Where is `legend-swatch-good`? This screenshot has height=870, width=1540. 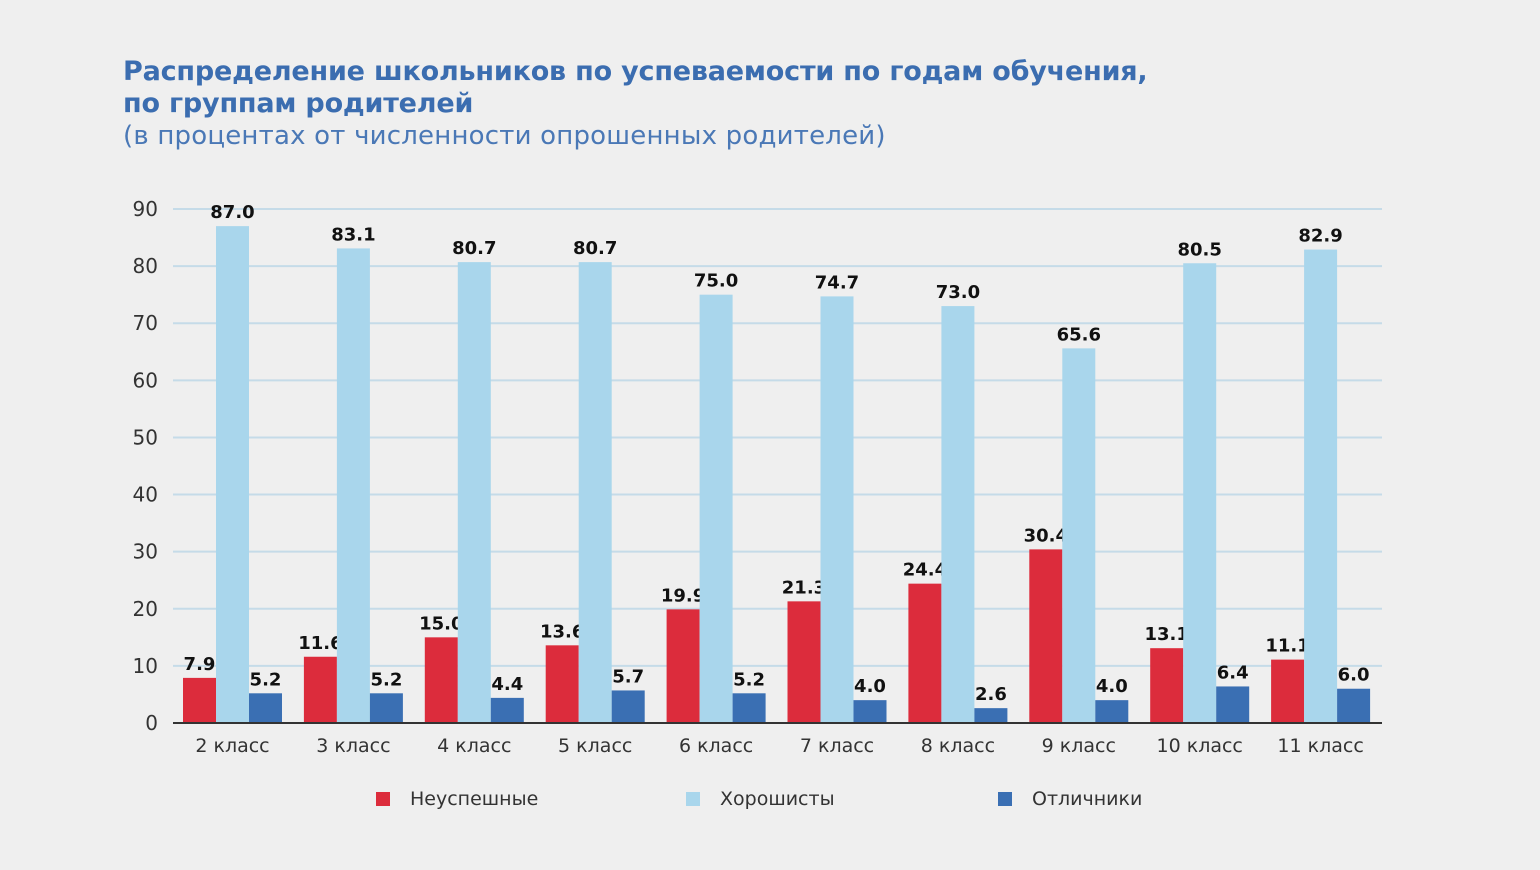 legend-swatch-good is located at coordinates (693, 799).